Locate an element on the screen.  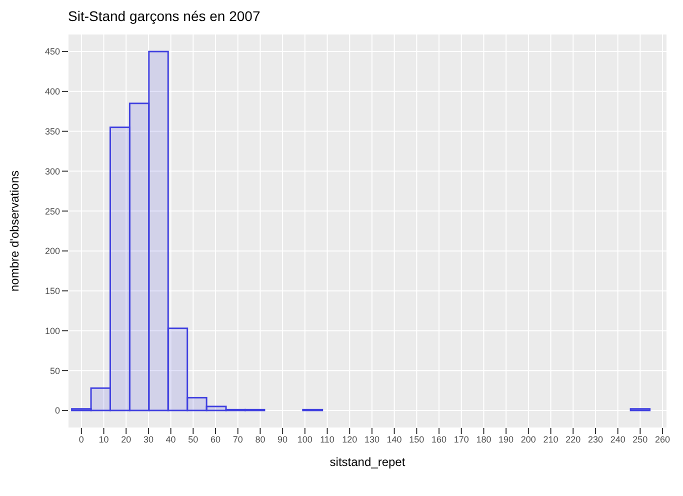
x-tick-label: 130 is located at coordinates (372, 439).